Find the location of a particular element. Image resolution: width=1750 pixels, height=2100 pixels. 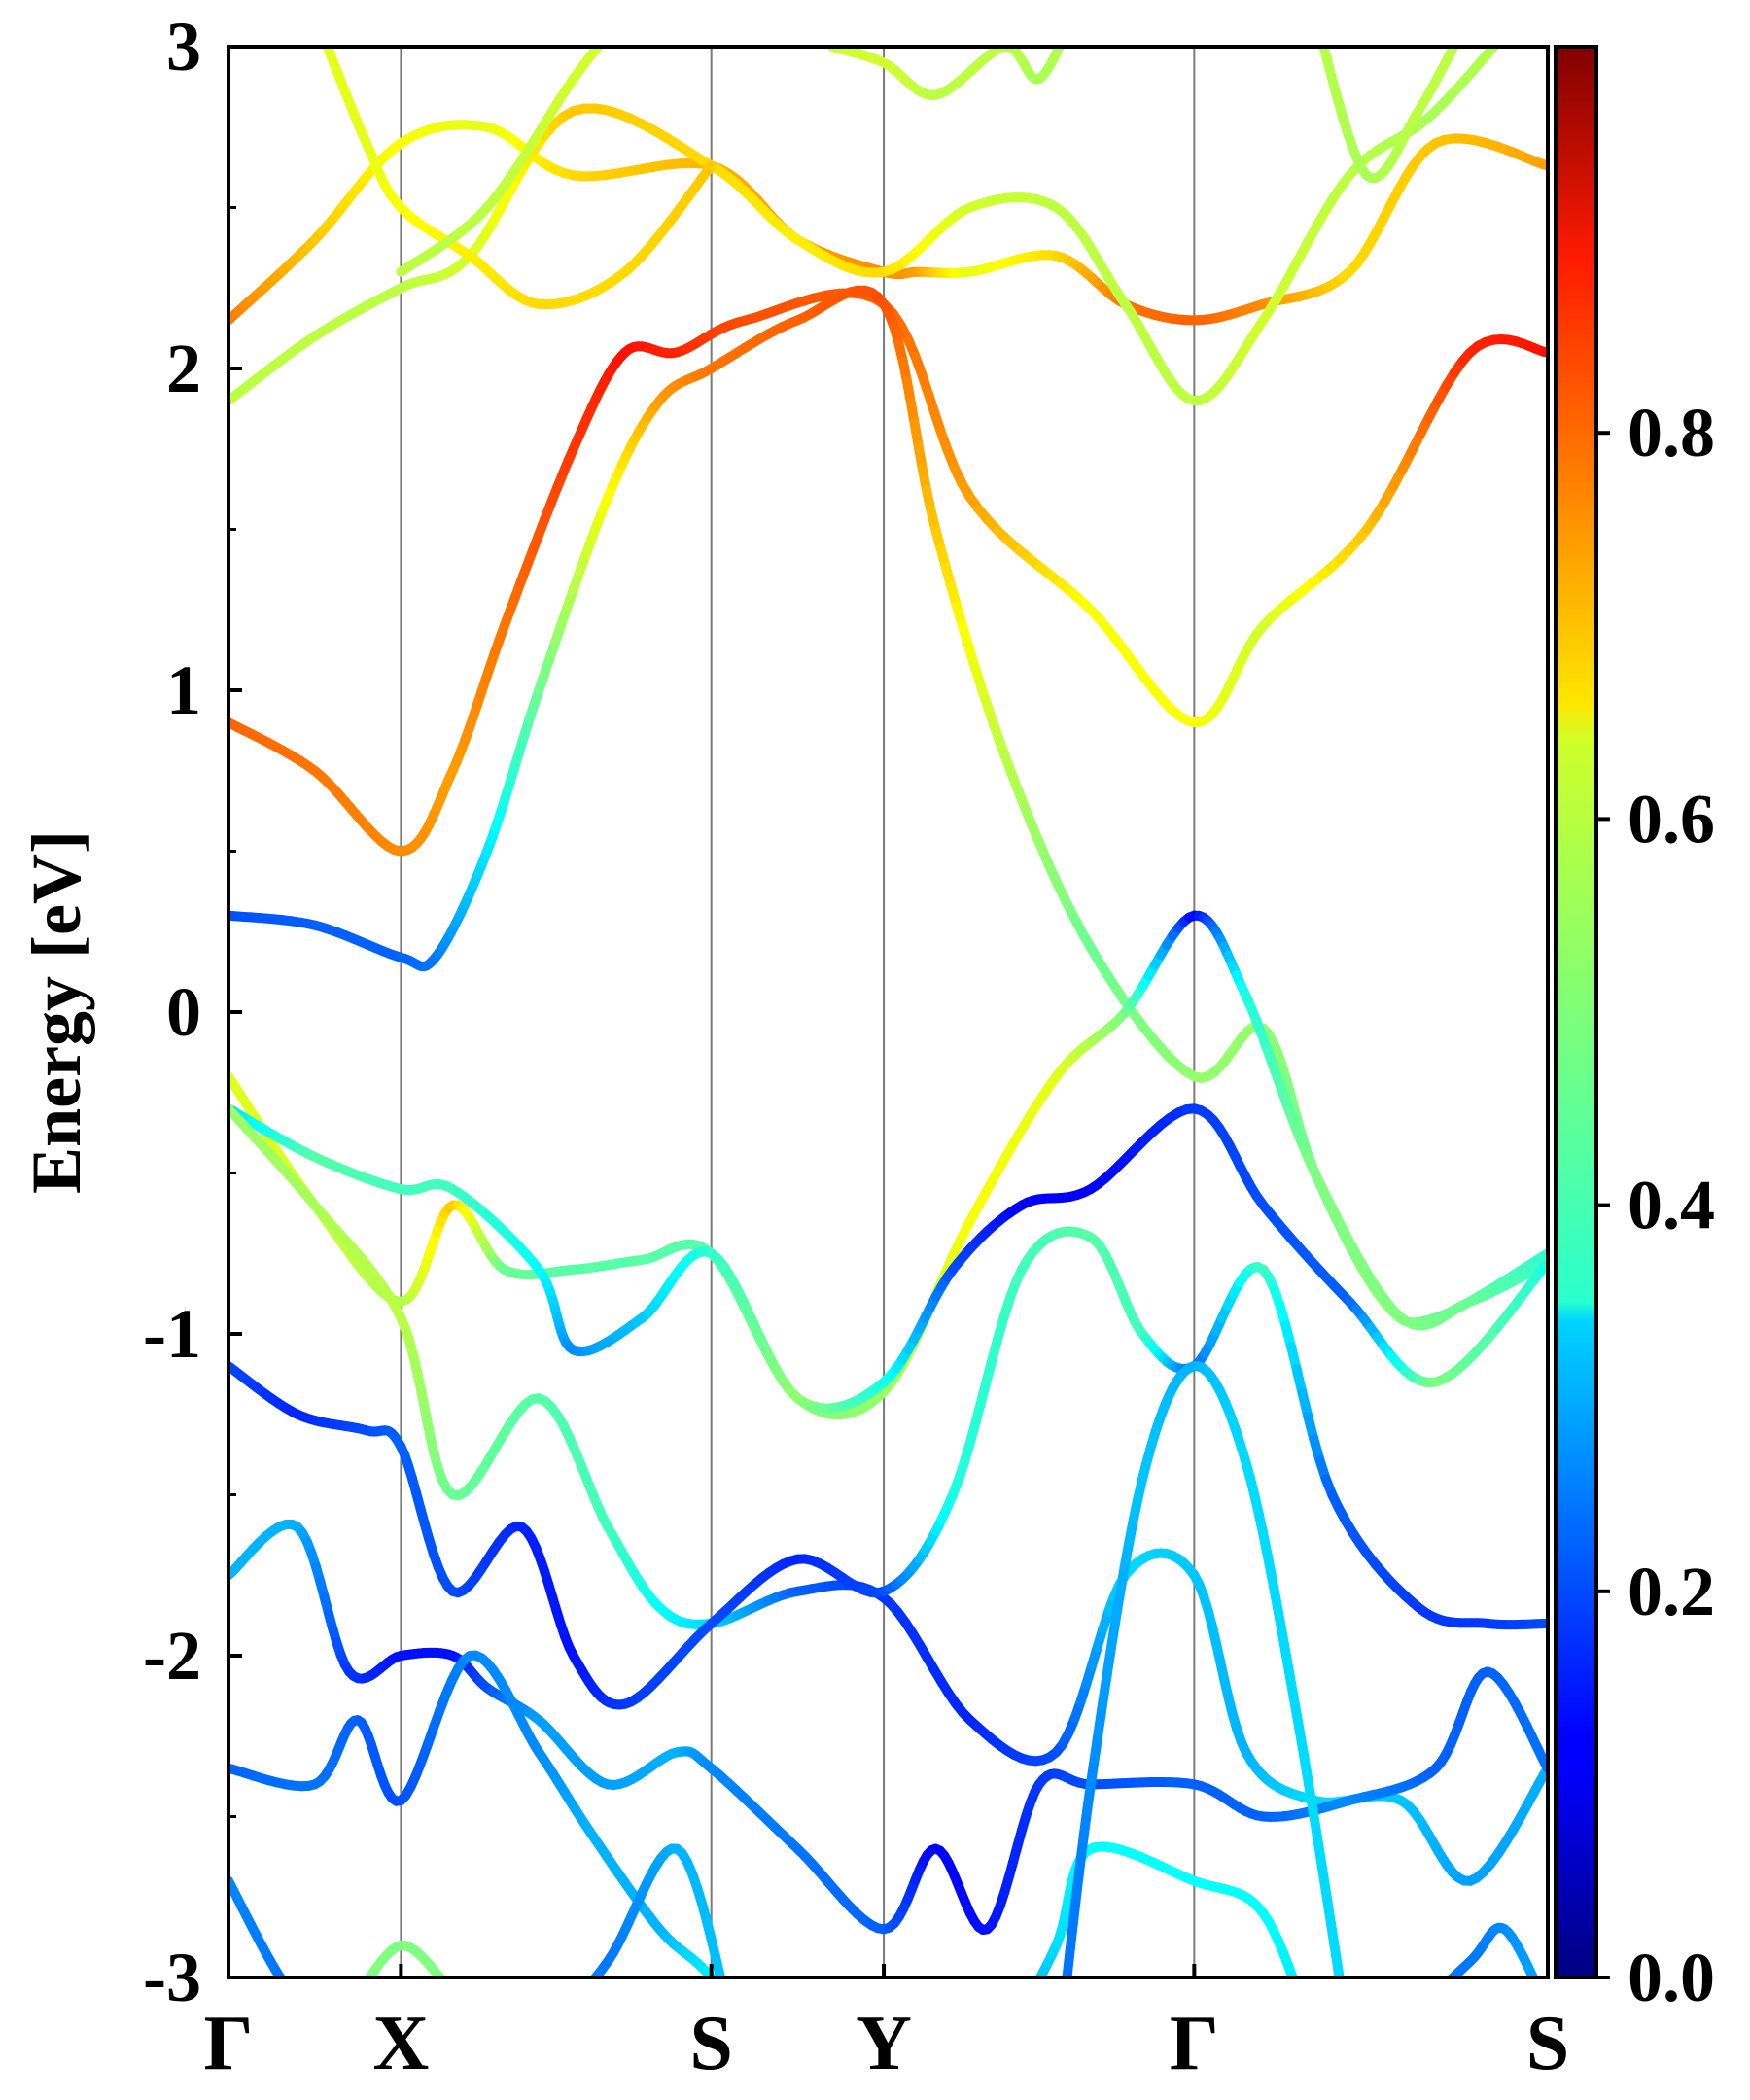

y-tick-label: 1 is located at coordinates (183, 690).